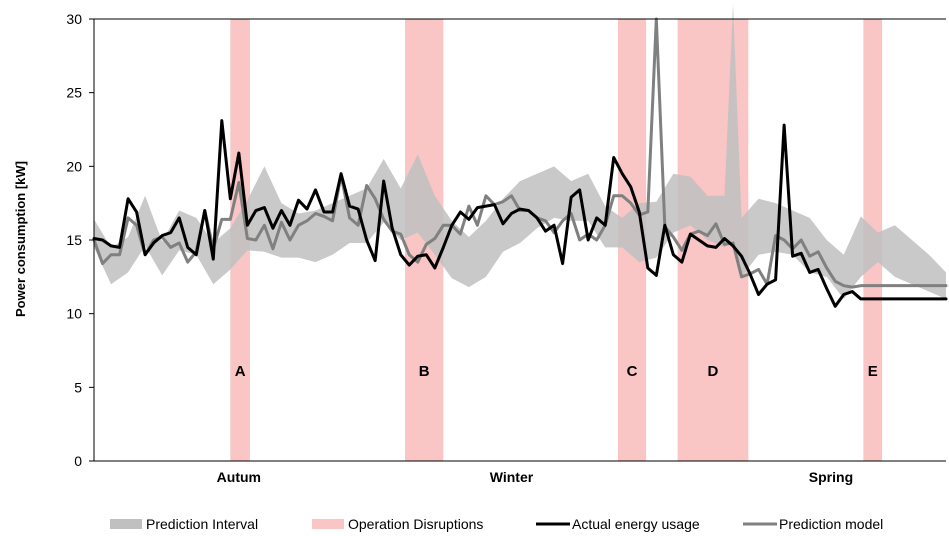  I want to click on y-tick-labels: 0 5 10 15 20 25 30, so click(74, 240).